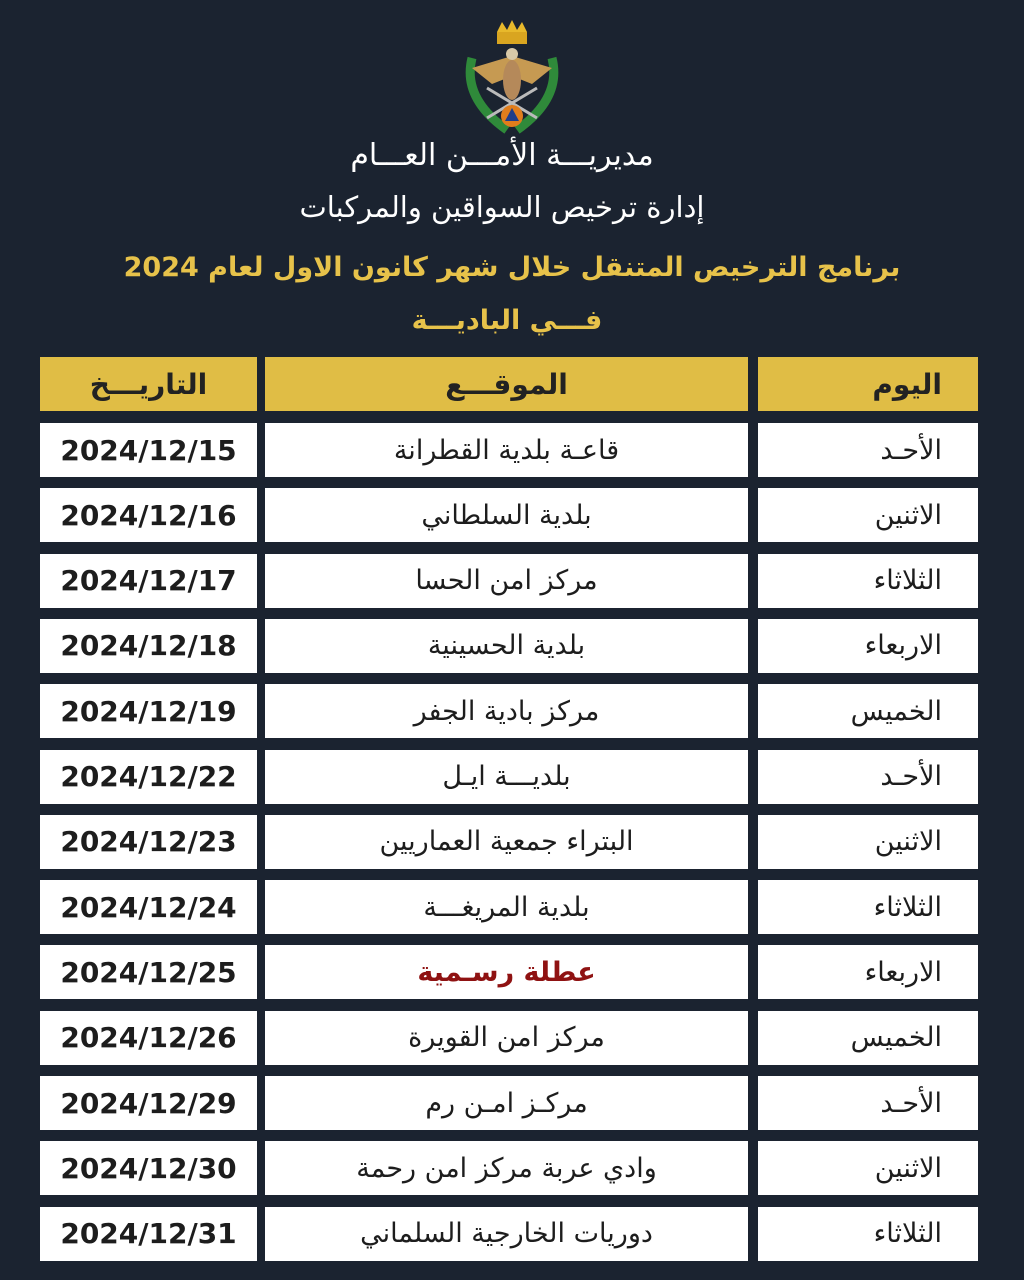 This screenshot has height=1280, width=1024. Describe the element at coordinates (506, 972) in the screenshot. I see `table-cell-location: عطلة رسـمية` at that location.